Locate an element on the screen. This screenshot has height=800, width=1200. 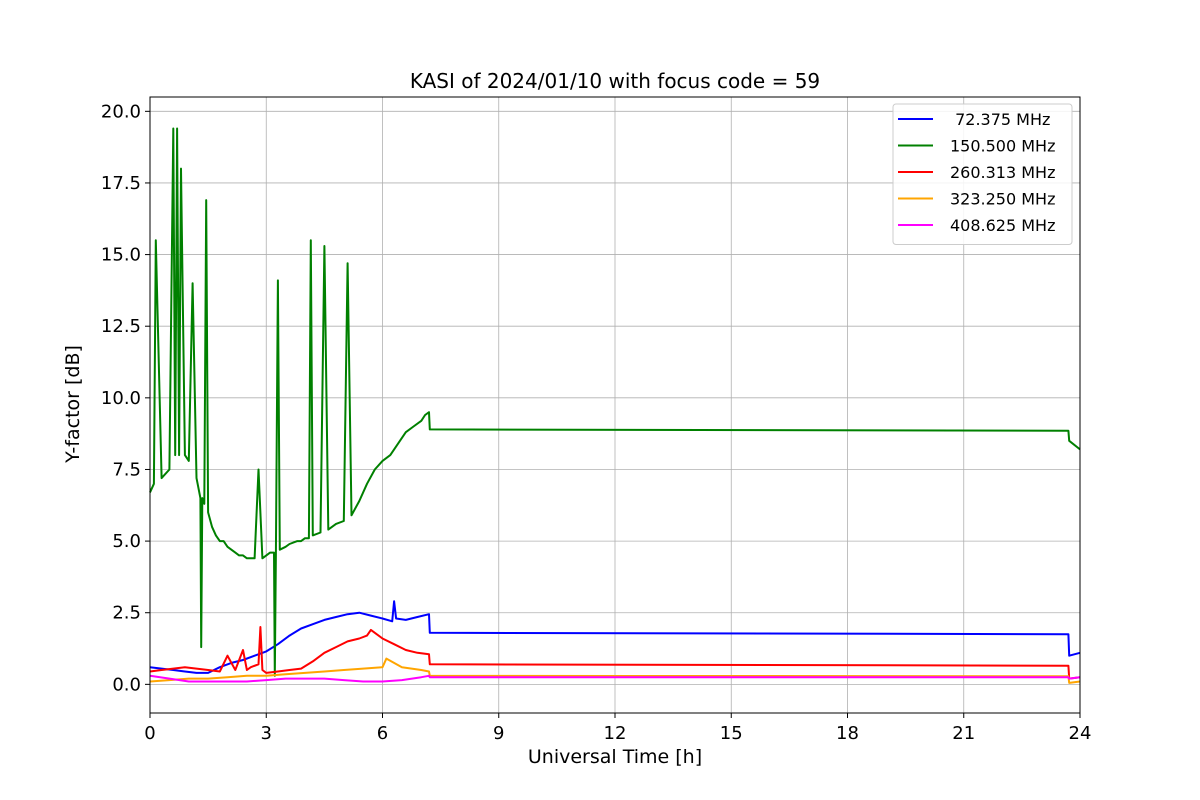
y-tick-label: 0.0 is located at coordinates (126, 684).